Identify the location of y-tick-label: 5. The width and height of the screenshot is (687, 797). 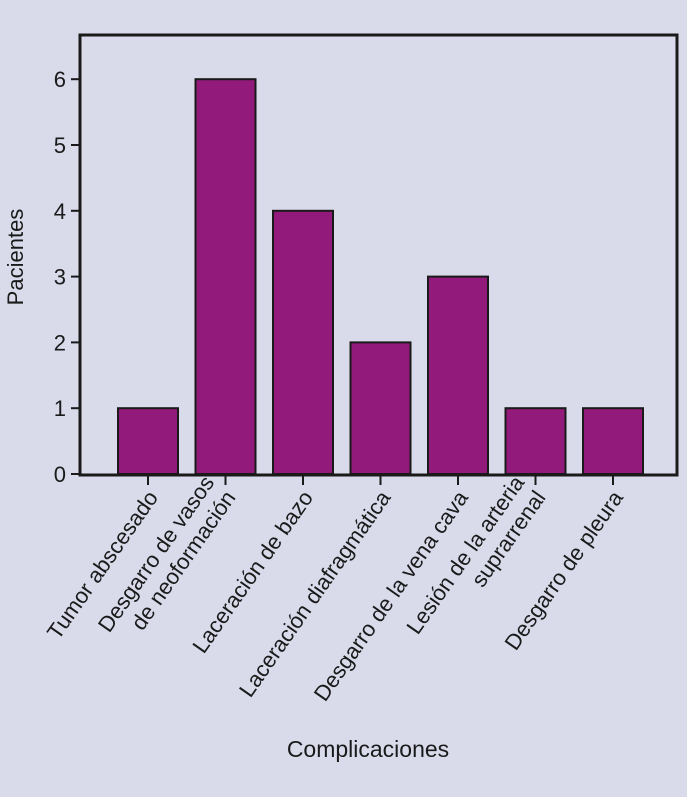
(60, 145).